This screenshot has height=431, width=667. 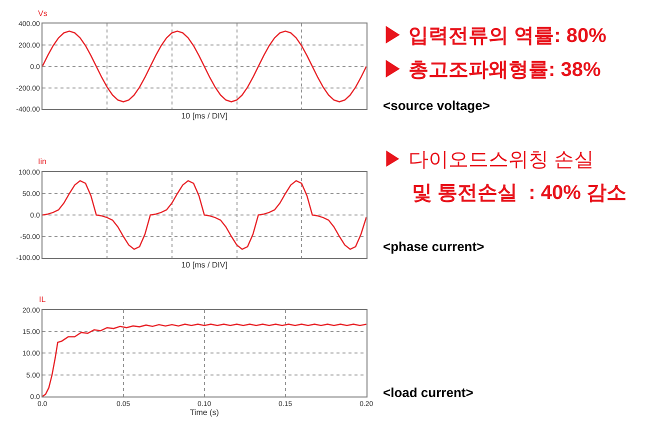 What do you see at coordinates (205, 413) in the screenshot?
I see `x-axis-title: Time (s)` at bounding box center [205, 413].